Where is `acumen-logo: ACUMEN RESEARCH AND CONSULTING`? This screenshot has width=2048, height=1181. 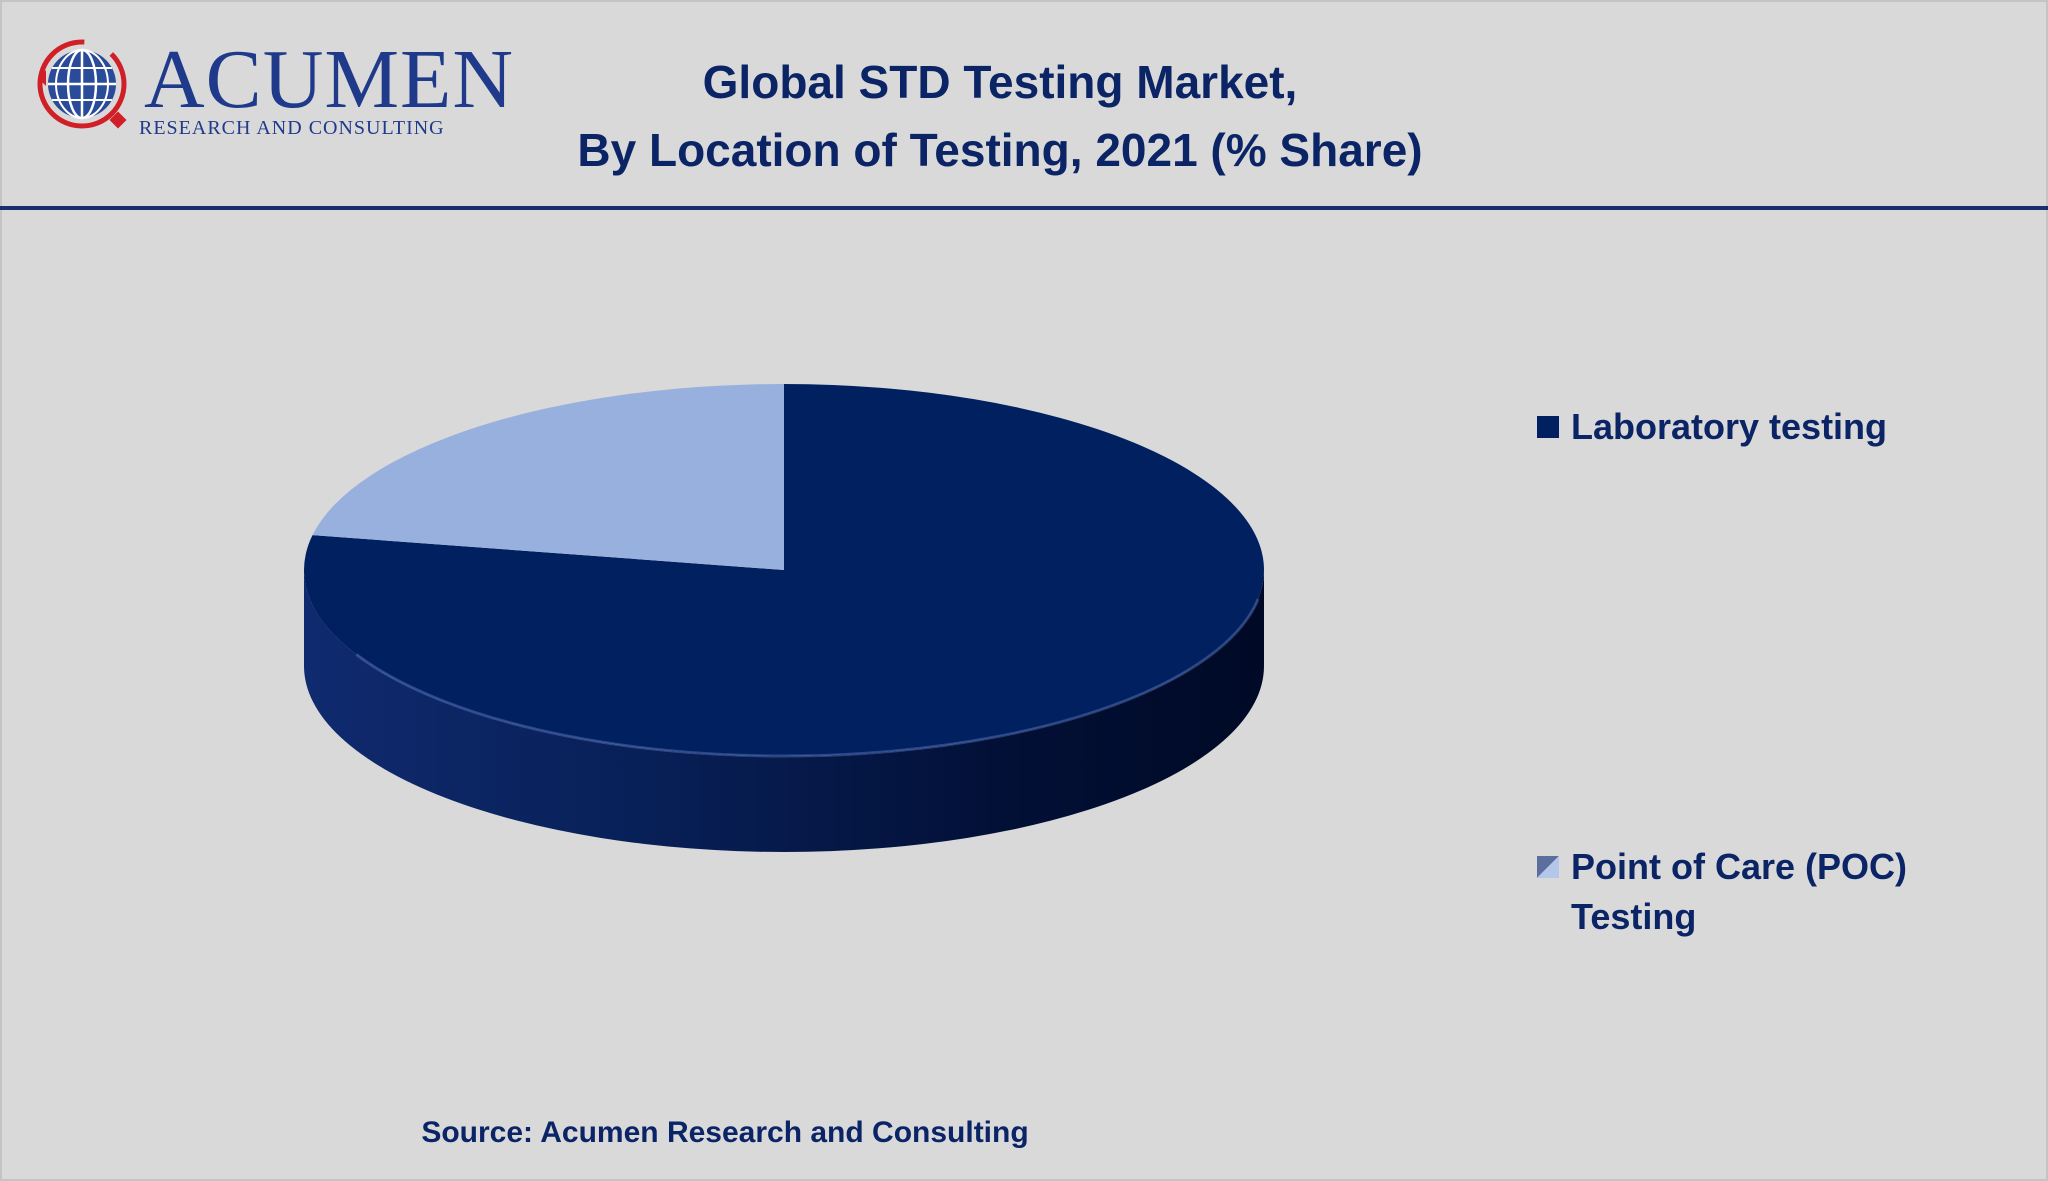
acumen-logo: ACUMEN RESEARCH AND CONSULTING is located at coordinates (274, 89).